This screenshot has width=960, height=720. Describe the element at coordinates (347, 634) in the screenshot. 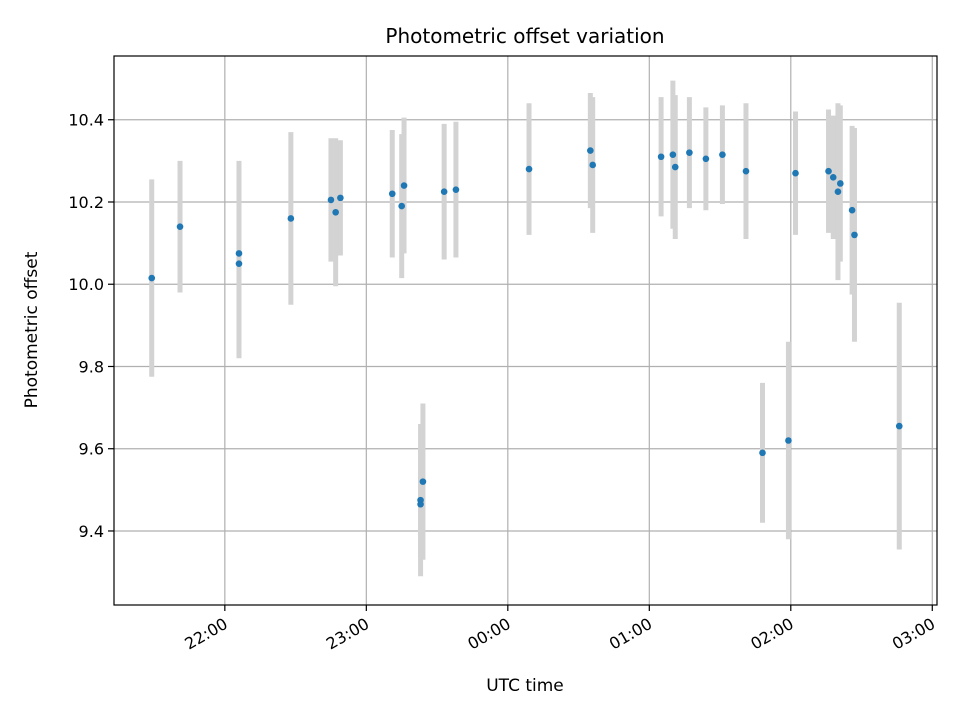

I see `x-tick-label: 23:00` at that location.